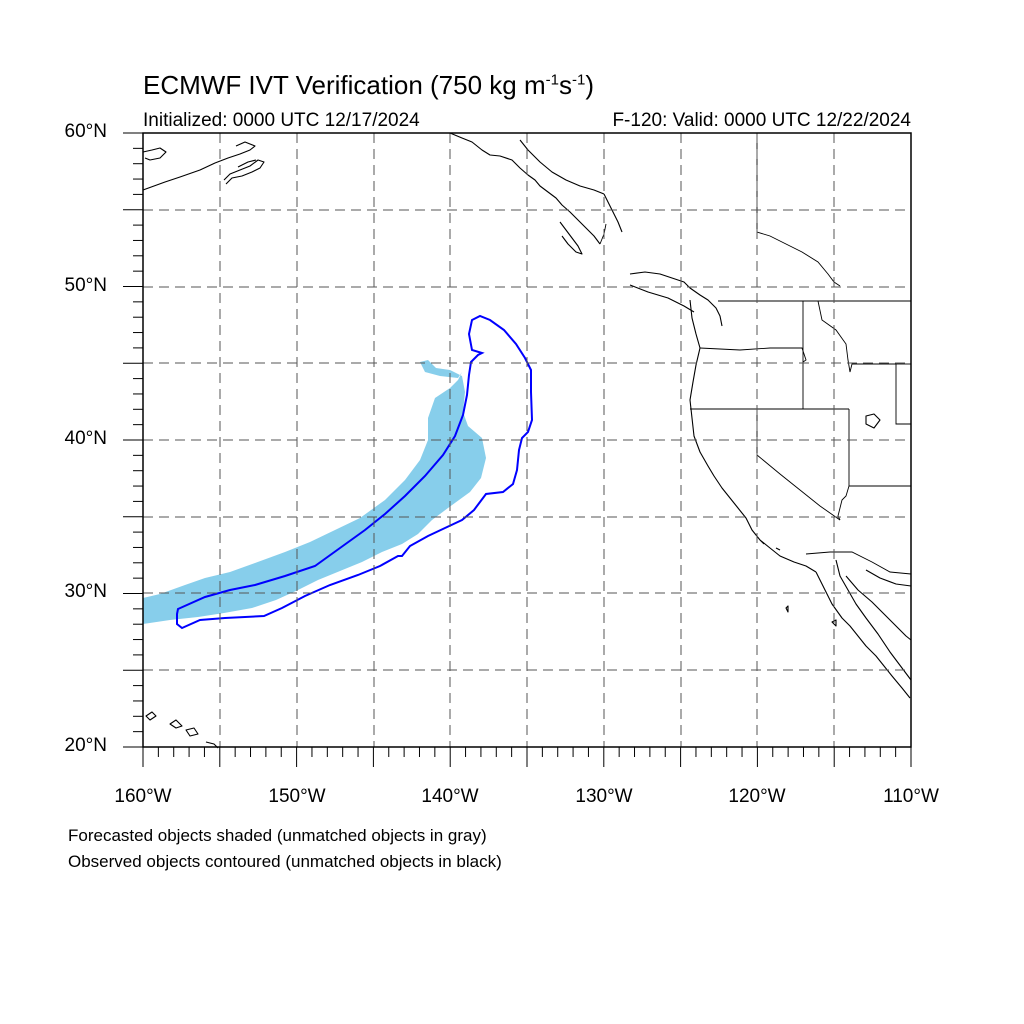 Image resolution: width=1024 pixels, height=1024 pixels. I want to click on observed-ivt-contour, so click(355, 472).